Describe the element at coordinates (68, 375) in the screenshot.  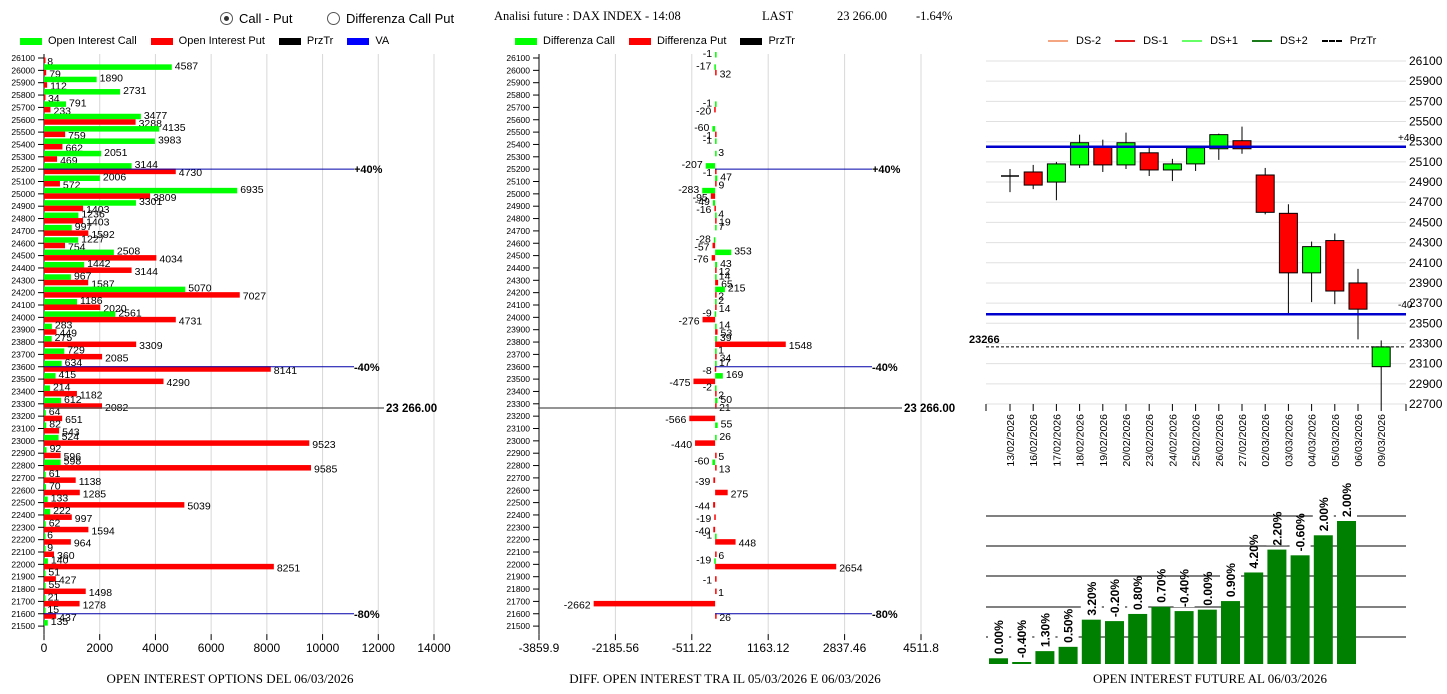
I see `bar-call-label: 415` at that location.